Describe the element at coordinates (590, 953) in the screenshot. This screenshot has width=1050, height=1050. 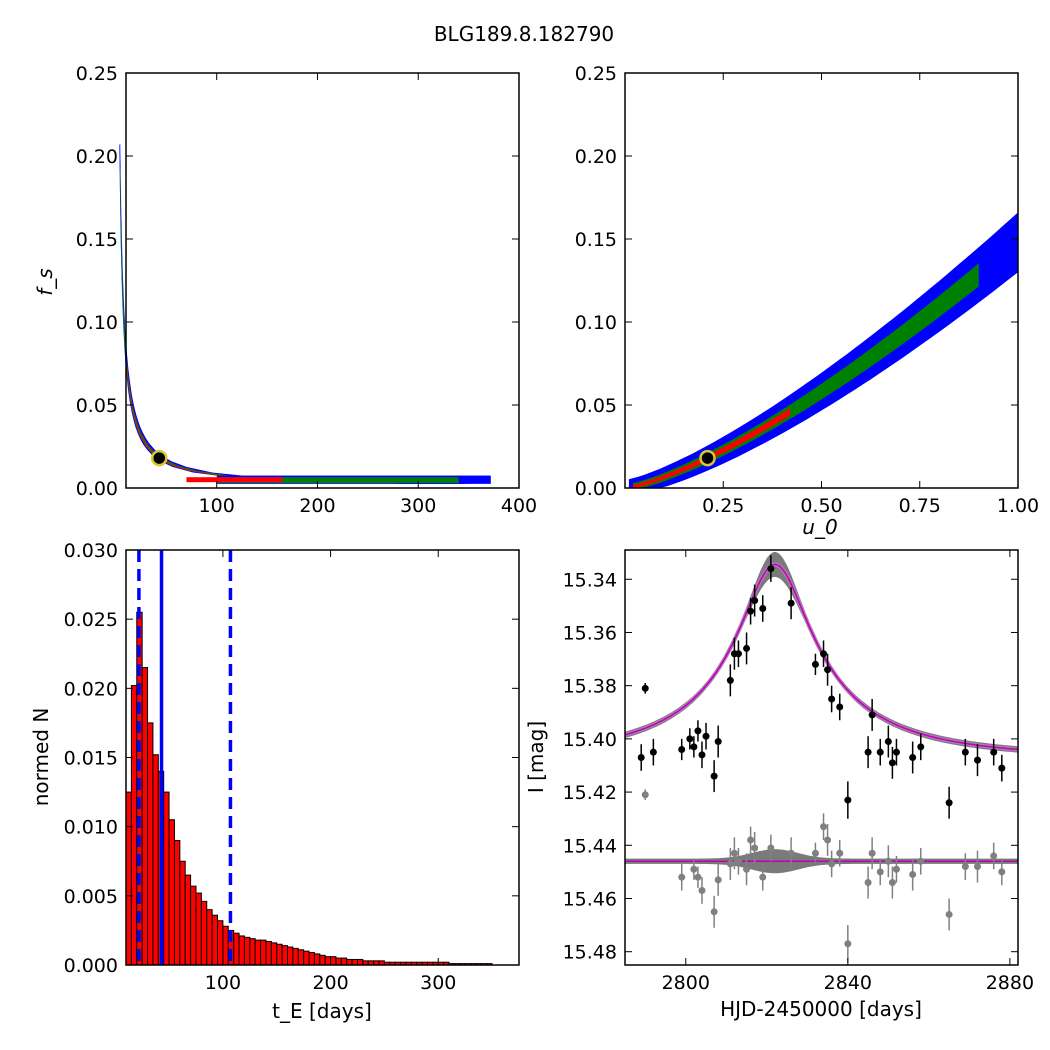
I see `y-tick-label: 15.48` at that location.